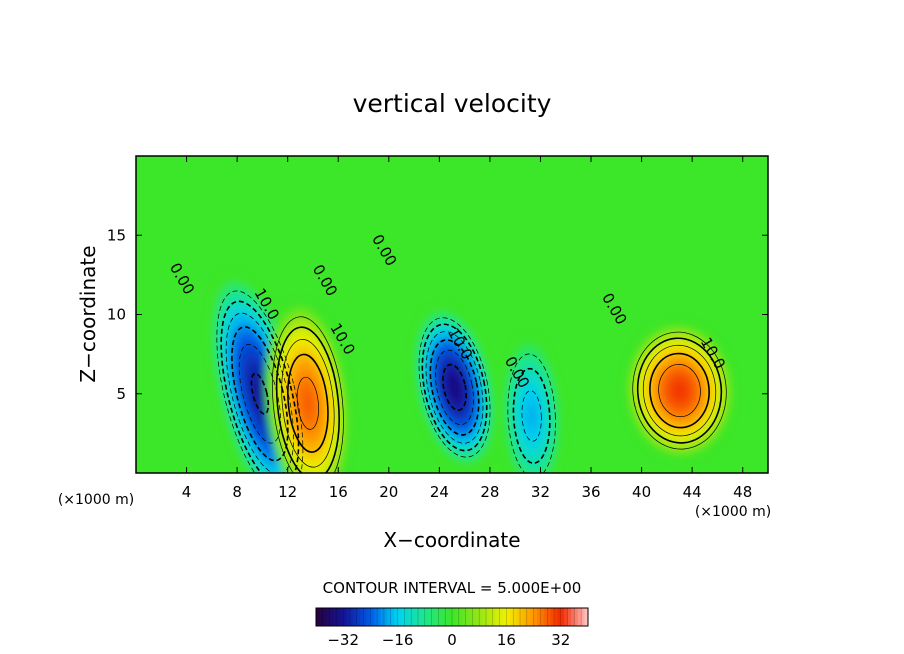 The height and width of the screenshot is (654, 904). Describe the element at coordinates (560, 640) in the screenshot. I see `colorbar-tick-label: 32` at that location.